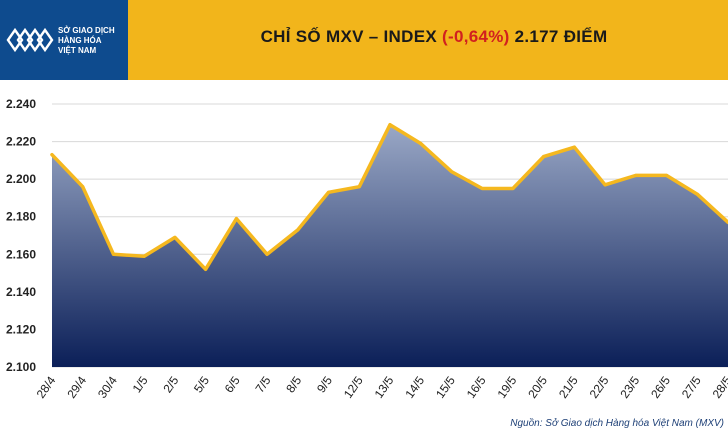 The image size is (728, 437). What do you see at coordinates (660, 386) in the screenshot?
I see `x-tick-label: 26/5` at bounding box center [660, 386].